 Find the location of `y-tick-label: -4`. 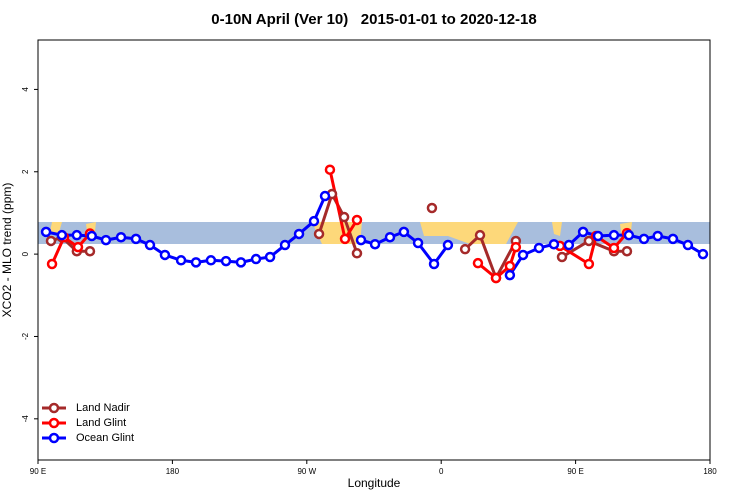

y-tick-label: -4 is located at coordinates (25, 419).